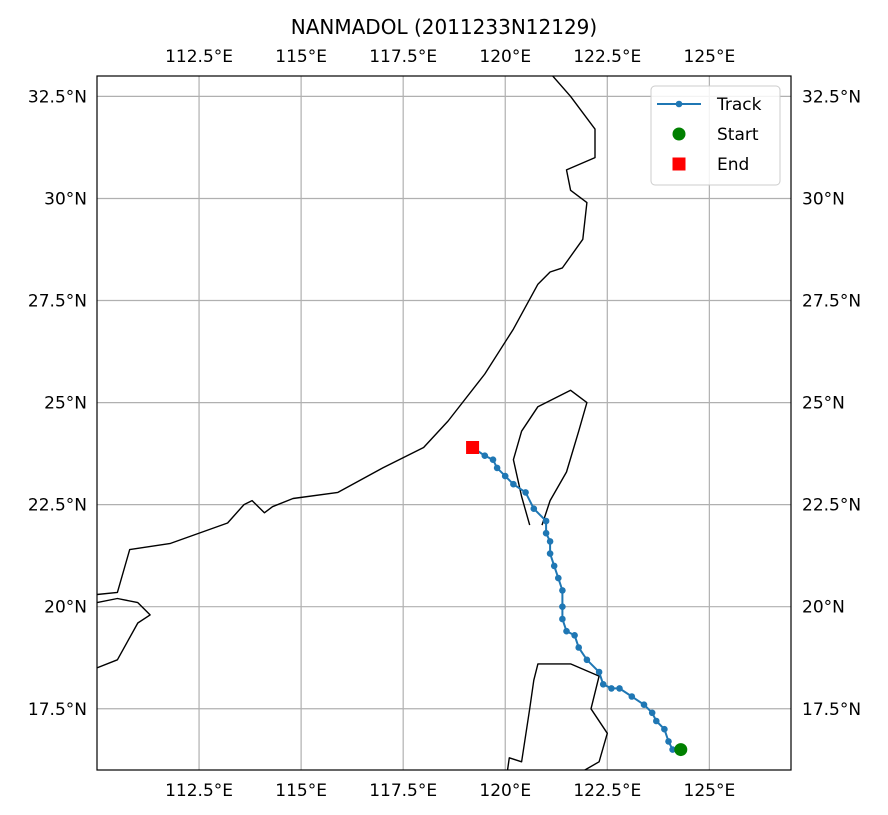  Describe the element at coordinates (199, 791) in the screenshot. I see `x-tick-label-bottom: 112.5°E` at that location.